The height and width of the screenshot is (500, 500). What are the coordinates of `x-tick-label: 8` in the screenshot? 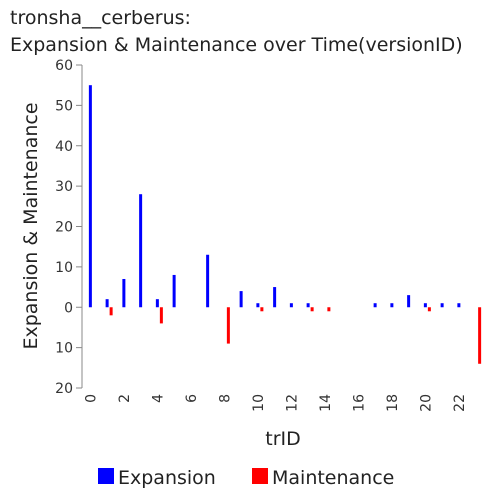 It's located at (225, 398).